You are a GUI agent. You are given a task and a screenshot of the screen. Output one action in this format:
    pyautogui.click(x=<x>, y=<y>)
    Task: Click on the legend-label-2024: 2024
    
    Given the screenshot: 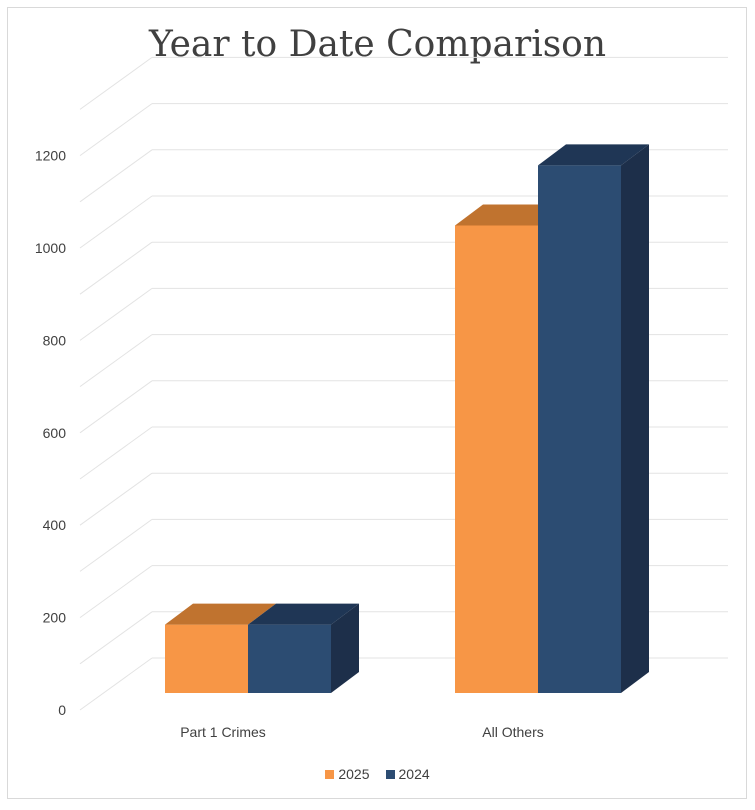 What is the action you would take?
    pyautogui.click(x=414, y=774)
    